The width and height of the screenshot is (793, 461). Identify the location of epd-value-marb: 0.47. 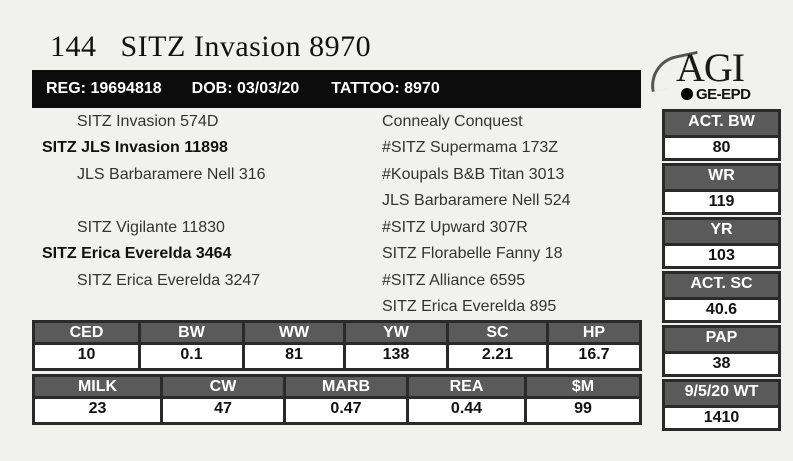
(344, 412).